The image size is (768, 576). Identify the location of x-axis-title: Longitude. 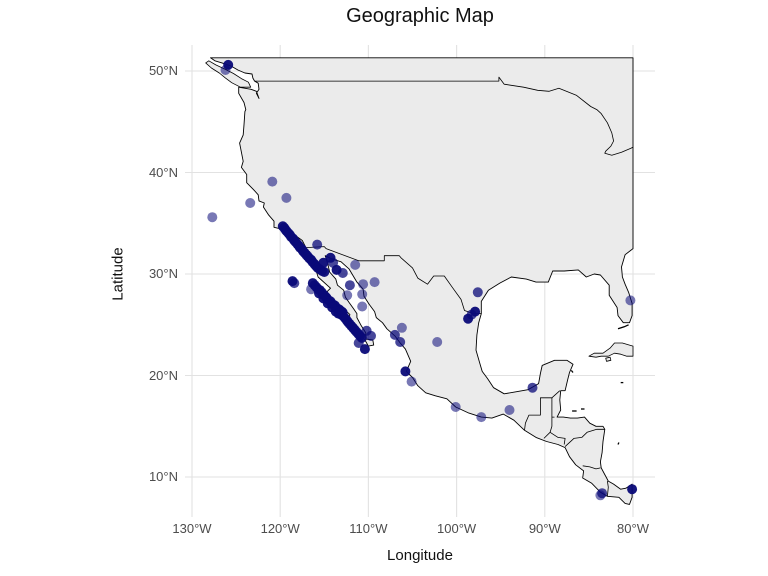
(420, 555).